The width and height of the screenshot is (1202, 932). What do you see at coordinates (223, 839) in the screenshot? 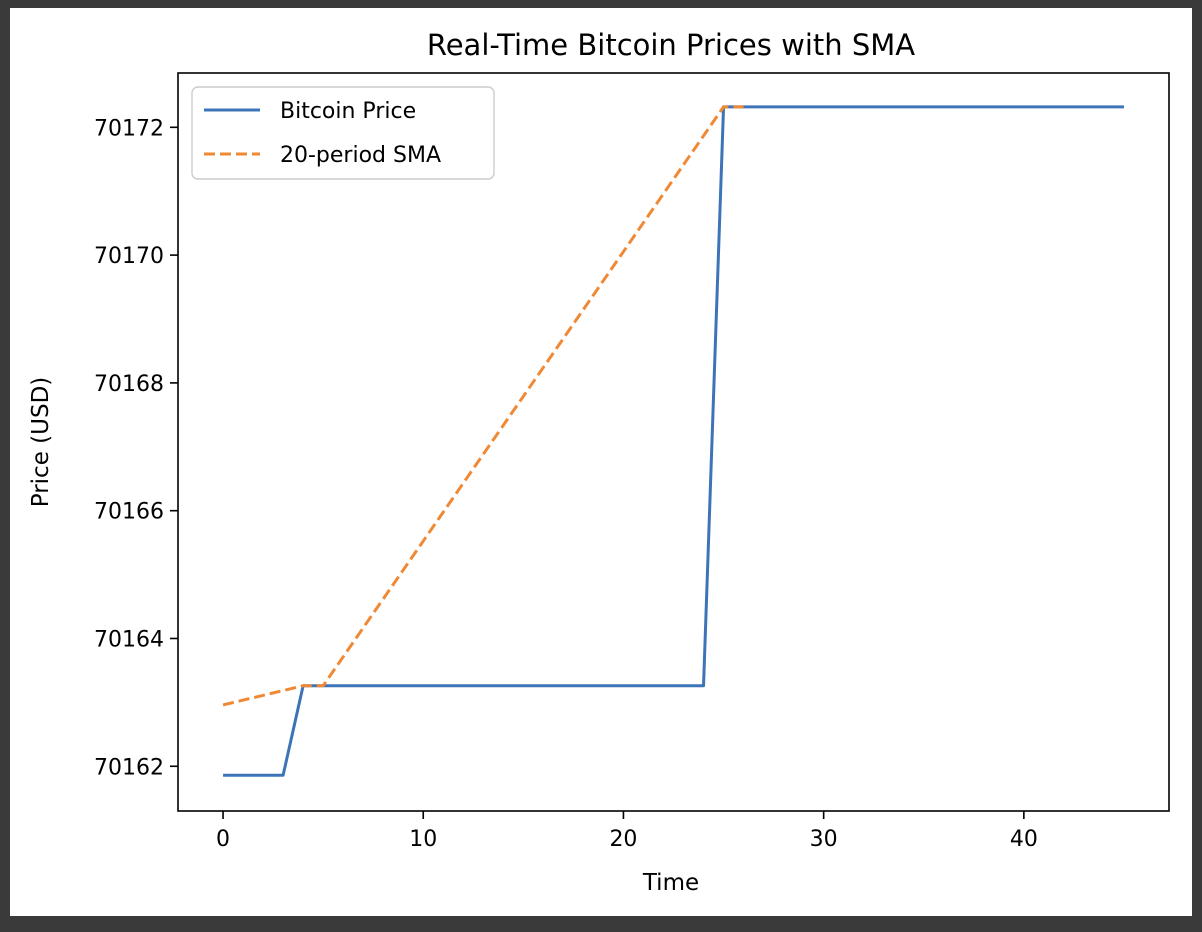
I see `x-tick-label: 0` at bounding box center [223, 839].